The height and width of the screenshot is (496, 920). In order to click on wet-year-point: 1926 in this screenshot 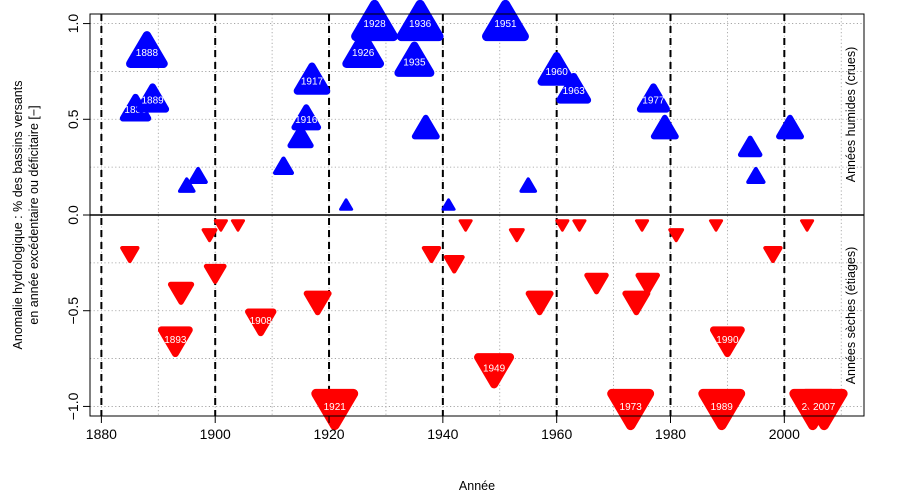, I will do `click(363, 49)`.